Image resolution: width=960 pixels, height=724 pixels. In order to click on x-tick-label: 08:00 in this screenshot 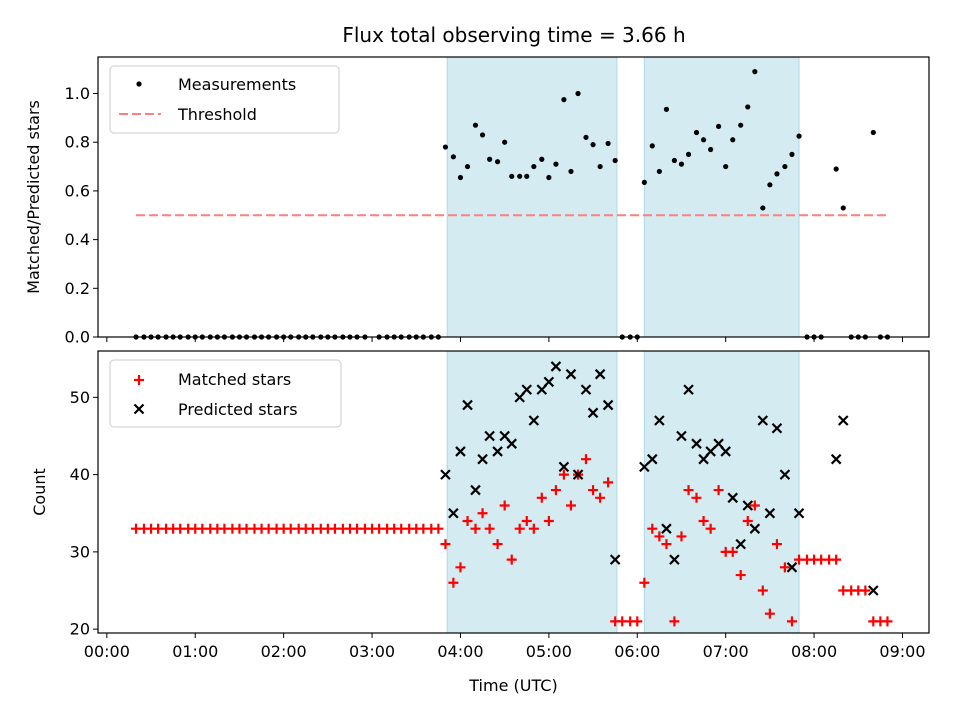, I will do `click(814, 651)`.